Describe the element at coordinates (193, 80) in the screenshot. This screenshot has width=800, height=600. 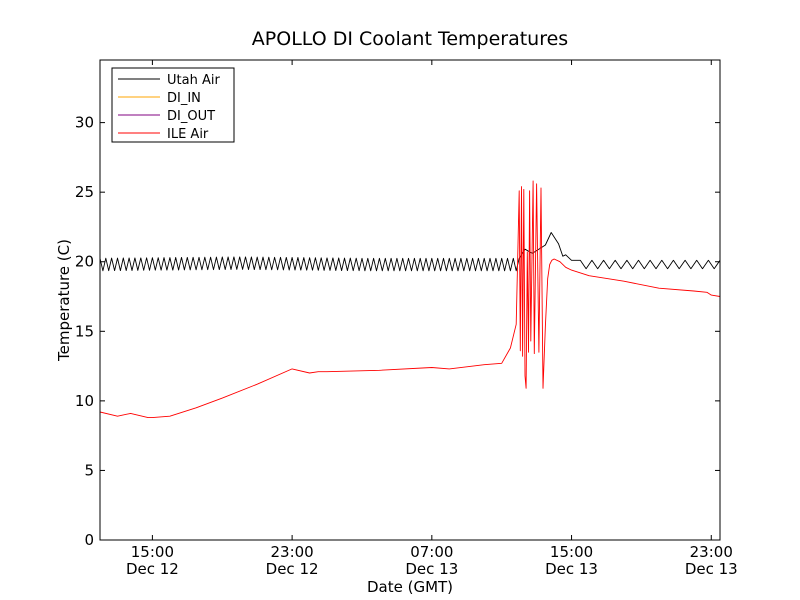
I see `legend-label-utah-air: Utah Air` at that location.